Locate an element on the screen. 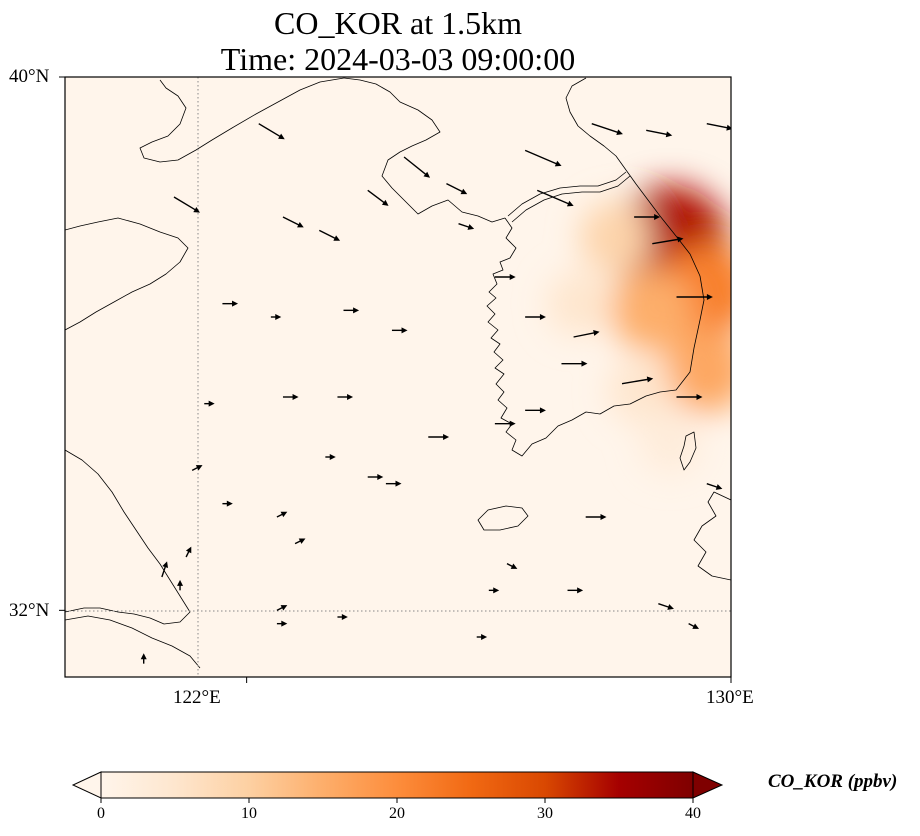 The width and height of the screenshot is (920, 836). lon-tick-label-122: 122°E is located at coordinates (197, 697).